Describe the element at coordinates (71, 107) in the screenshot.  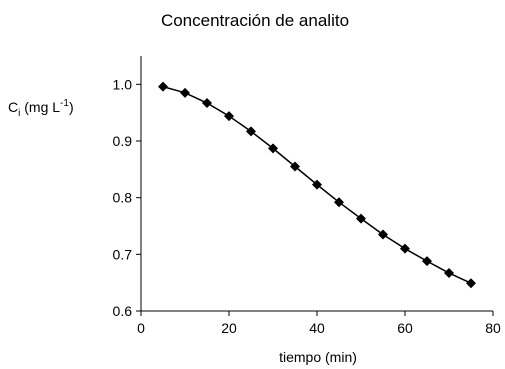
I see `y-axis-label-unit-close: )` at that location.